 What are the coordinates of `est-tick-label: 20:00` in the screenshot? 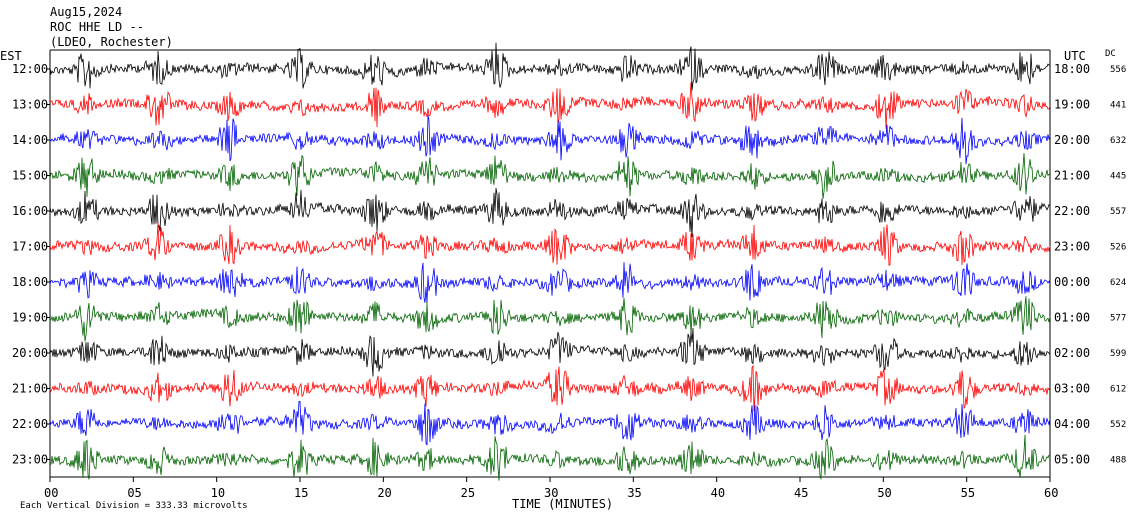 It's located at (30, 353).